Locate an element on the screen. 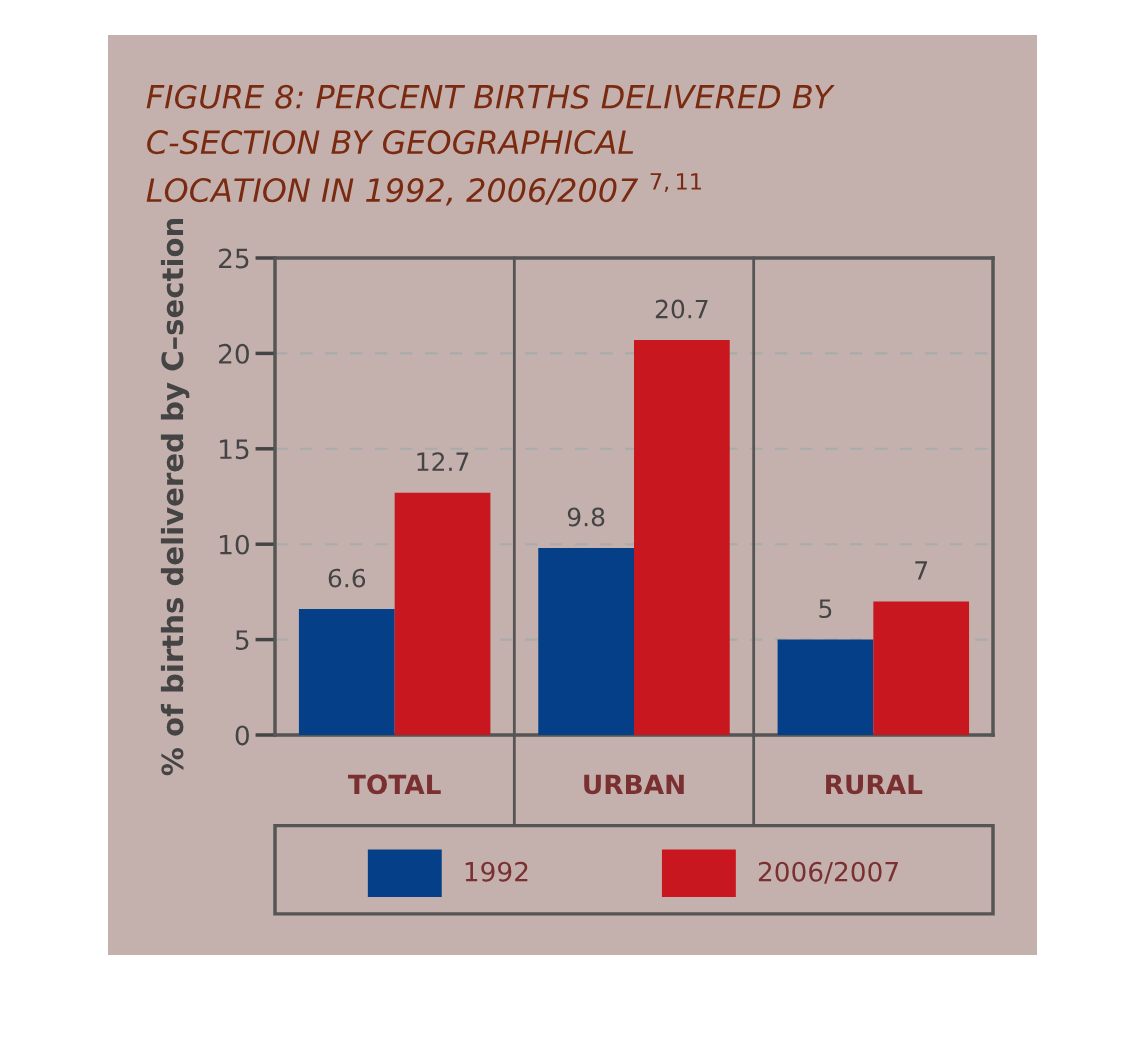  data-label: 7 is located at coordinates (921, 570).